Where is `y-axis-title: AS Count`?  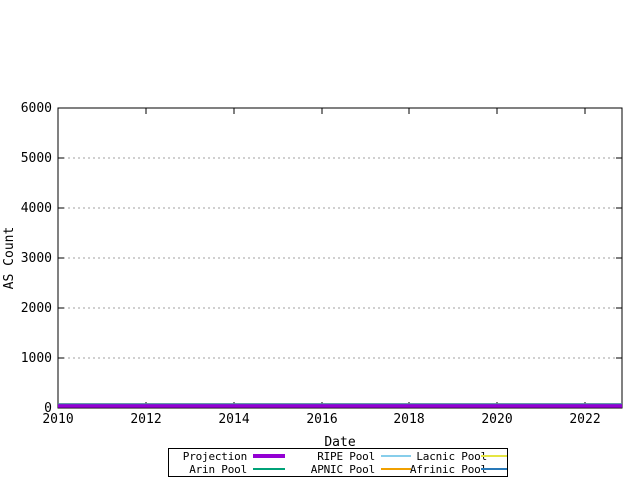
y-axis-title: AS Count is located at coordinates (9, 258).